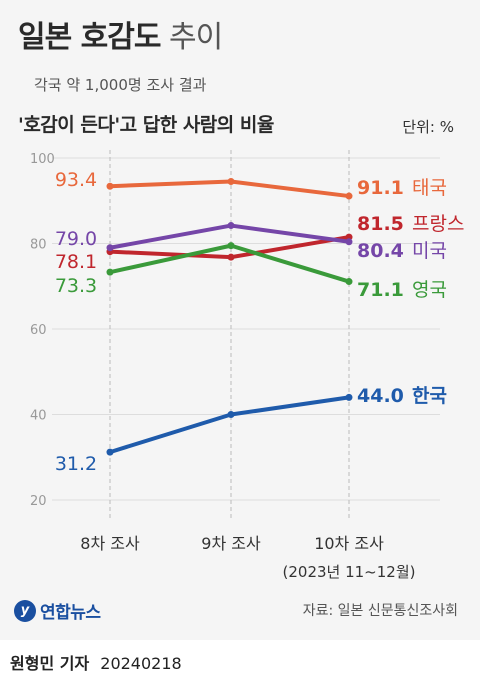 The image size is (480, 678). Describe the element at coordinates (42, 159) in the screenshot. I see `y-tick-label: 100` at that location.